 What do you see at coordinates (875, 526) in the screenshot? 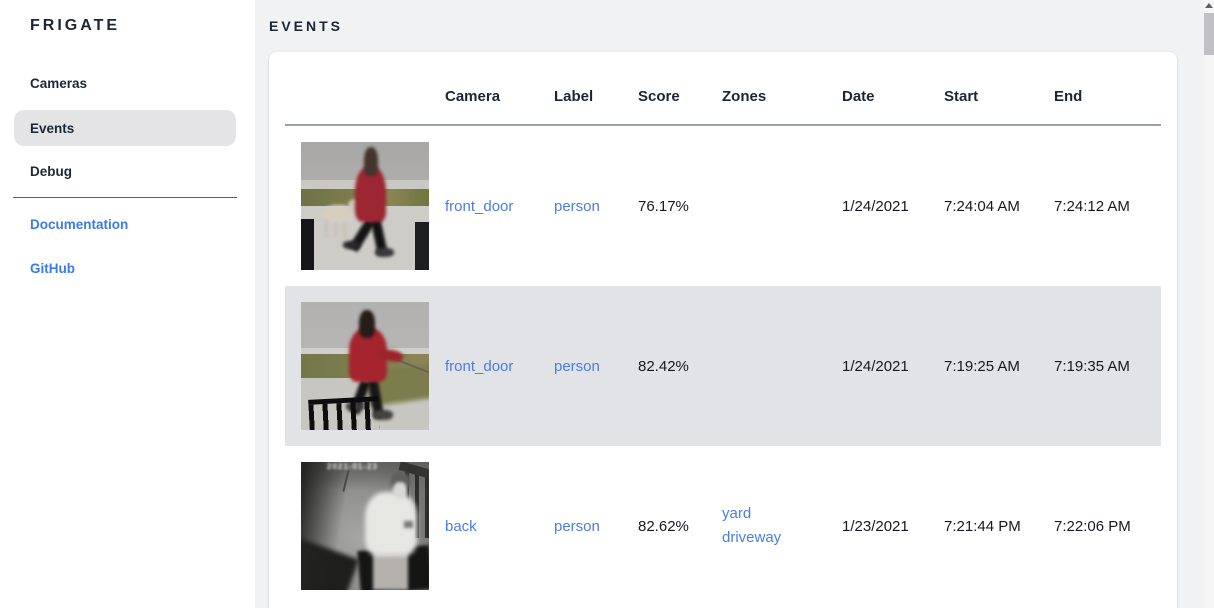
I see `date-cell: 1/23/2021` at bounding box center [875, 526].